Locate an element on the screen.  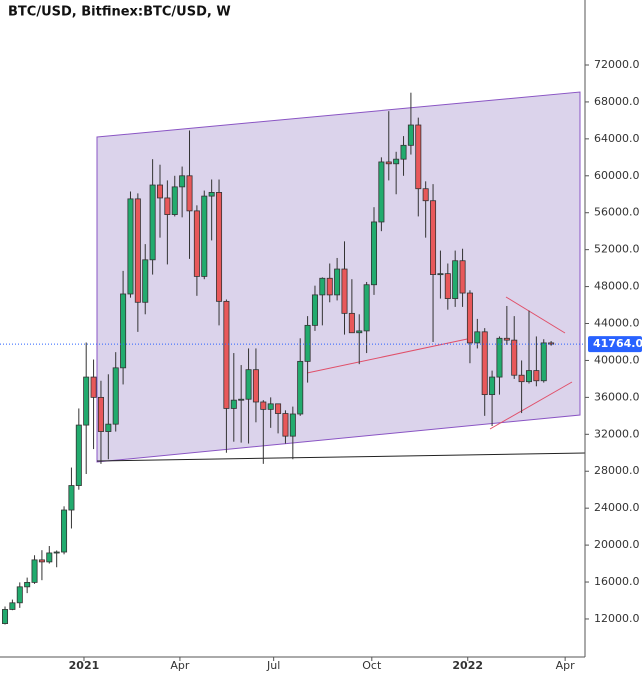
y-tick-label: 16000.0 is located at coordinates (617, 581).